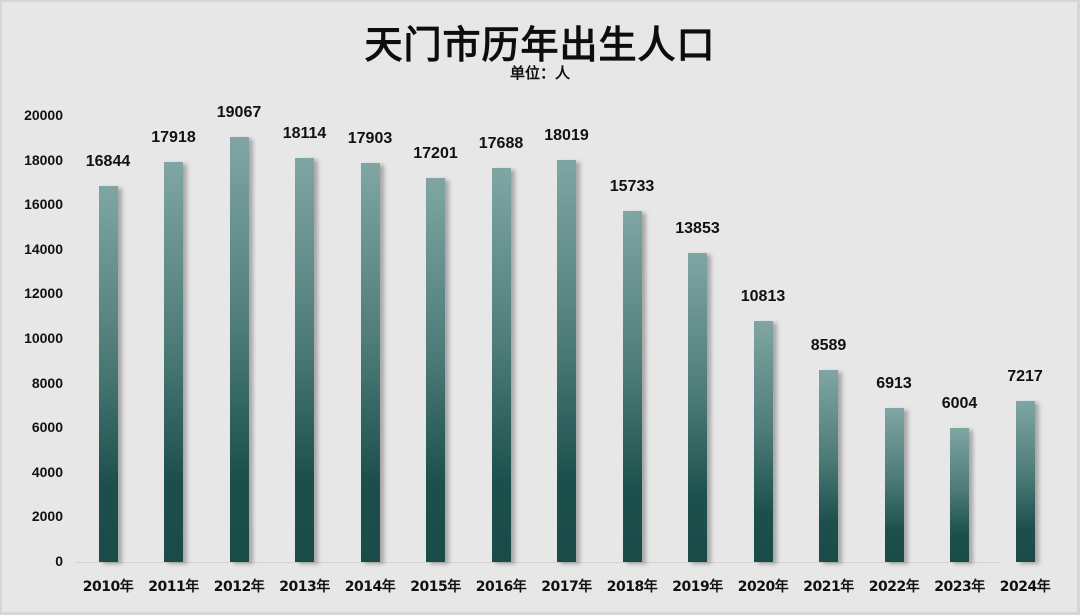 Image resolution: width=1080 pixels, height=615 pixels. I want to click on x-tick-label: 2023年, so click(959, 587).